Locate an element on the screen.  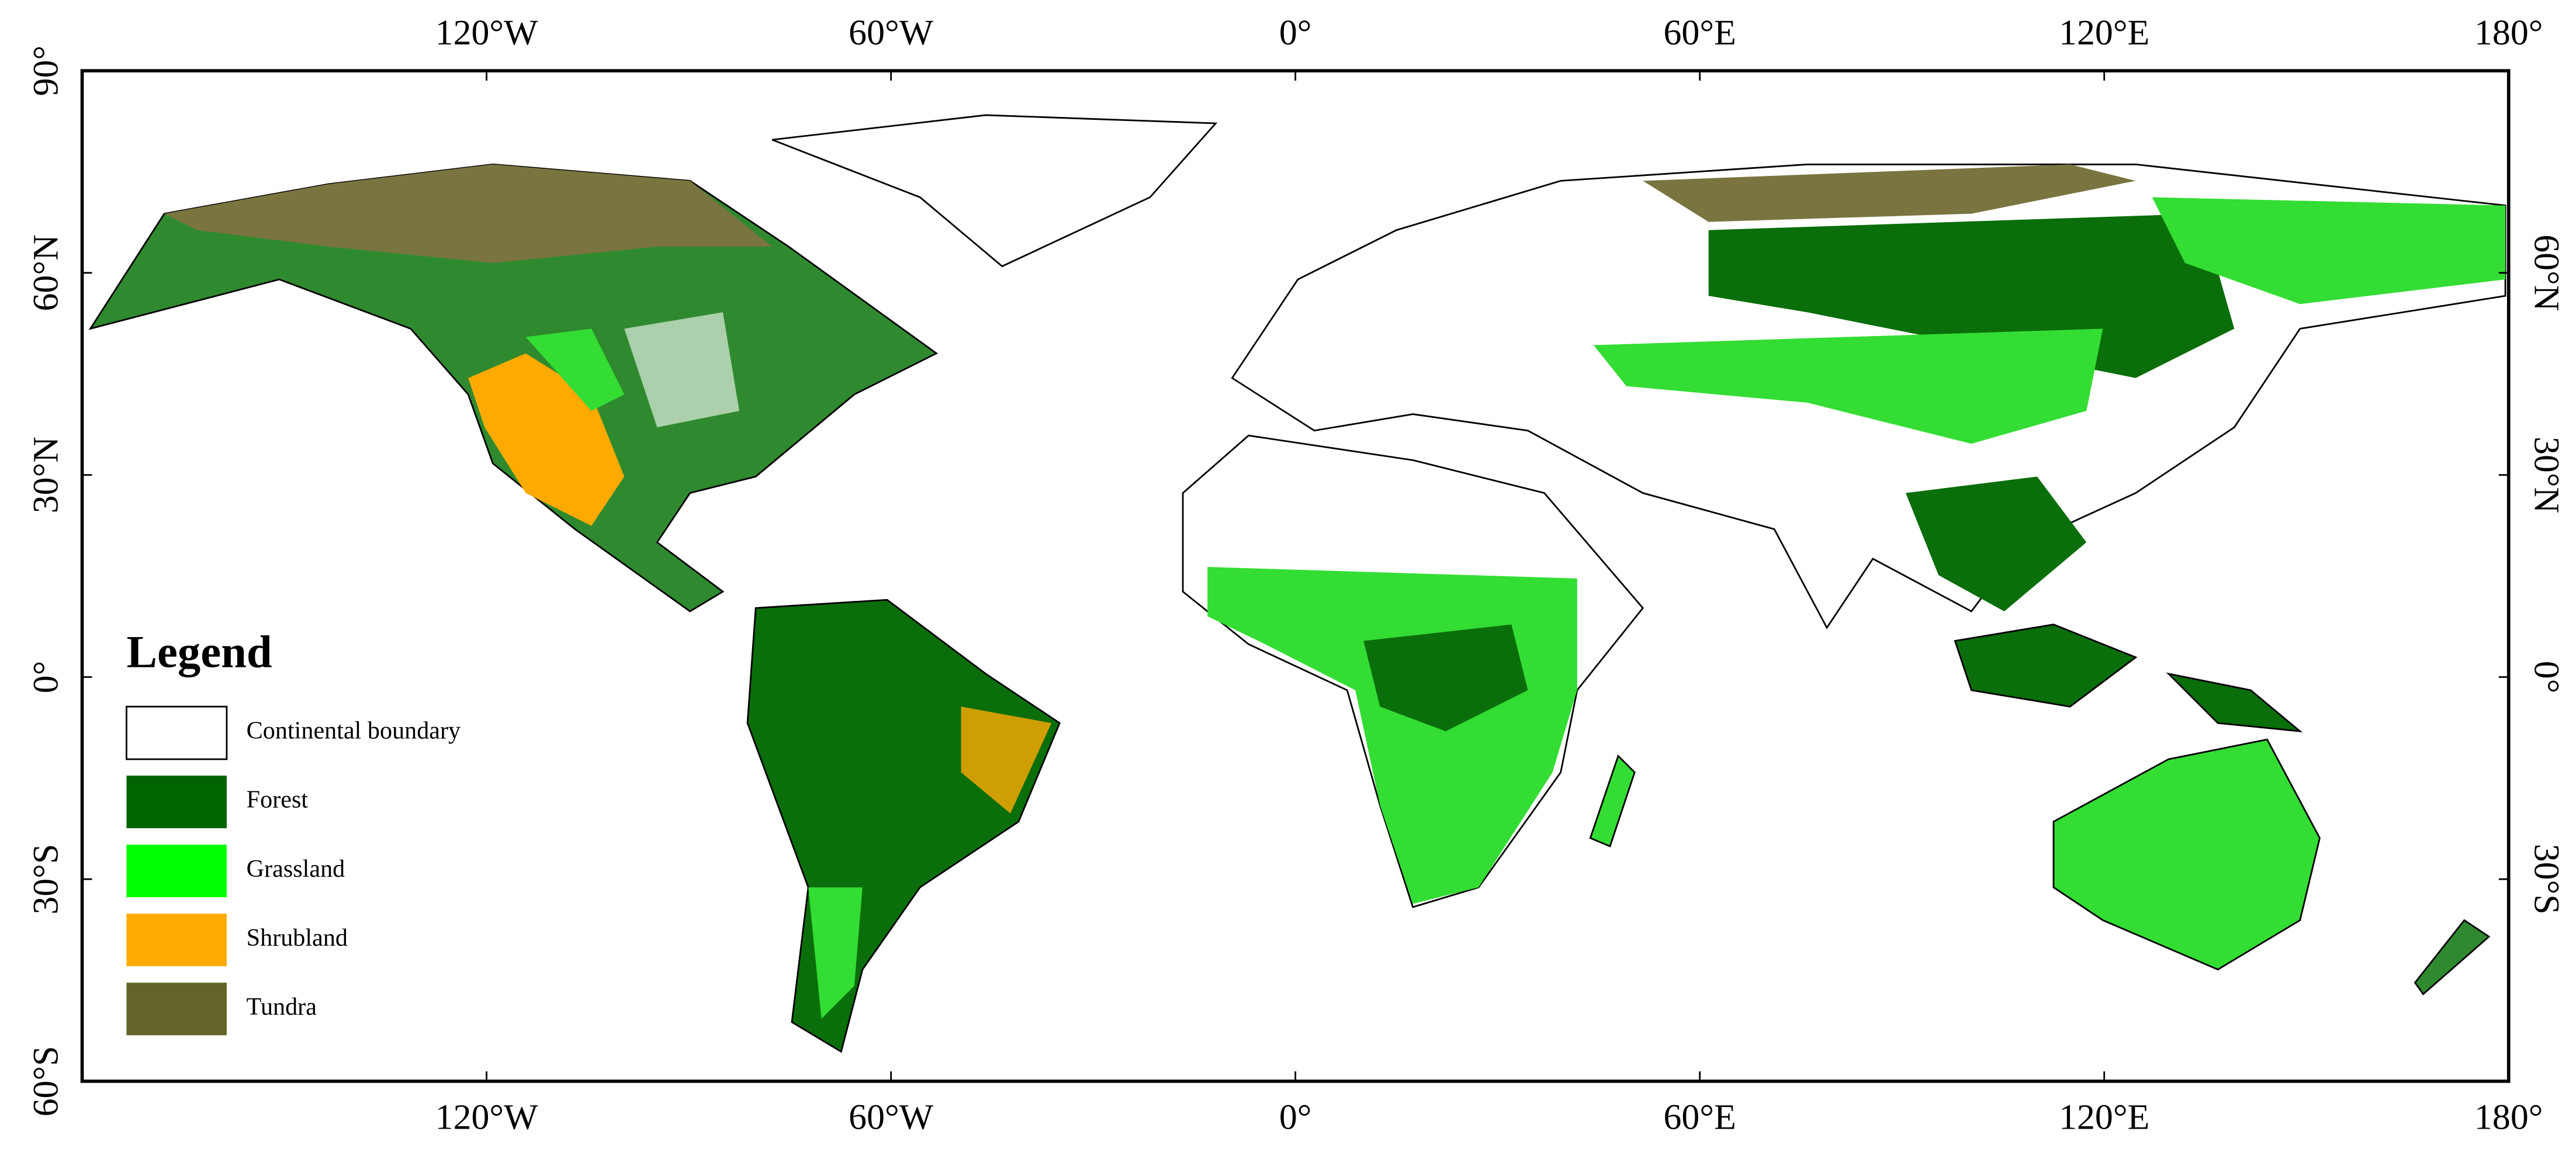
africa-grass is located at coordinates (1392, 735).